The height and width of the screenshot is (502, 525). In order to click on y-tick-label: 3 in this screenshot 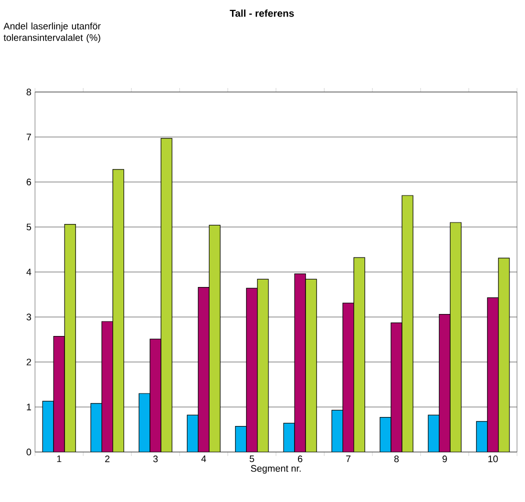, I will do `click(29, 317)`.